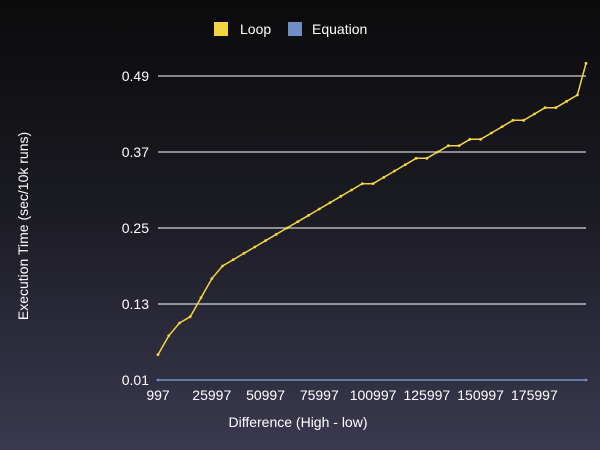 This screenshot has width=600, height=450. I want to click on y-tick-label: 0.49, so click(135, 76).